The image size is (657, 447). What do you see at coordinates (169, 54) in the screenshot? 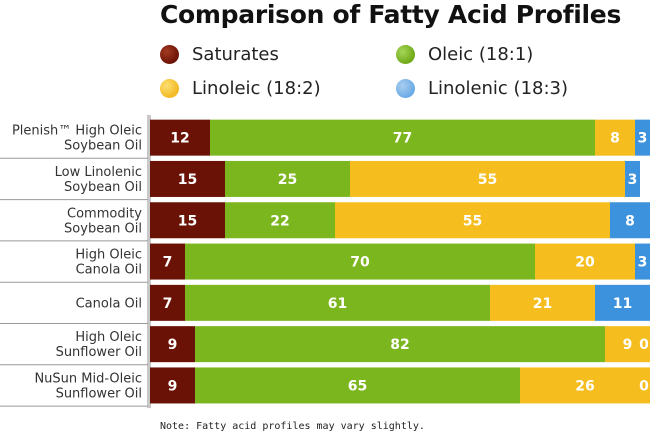
I see `saturates-swatch` at bounding box center [169, 54].